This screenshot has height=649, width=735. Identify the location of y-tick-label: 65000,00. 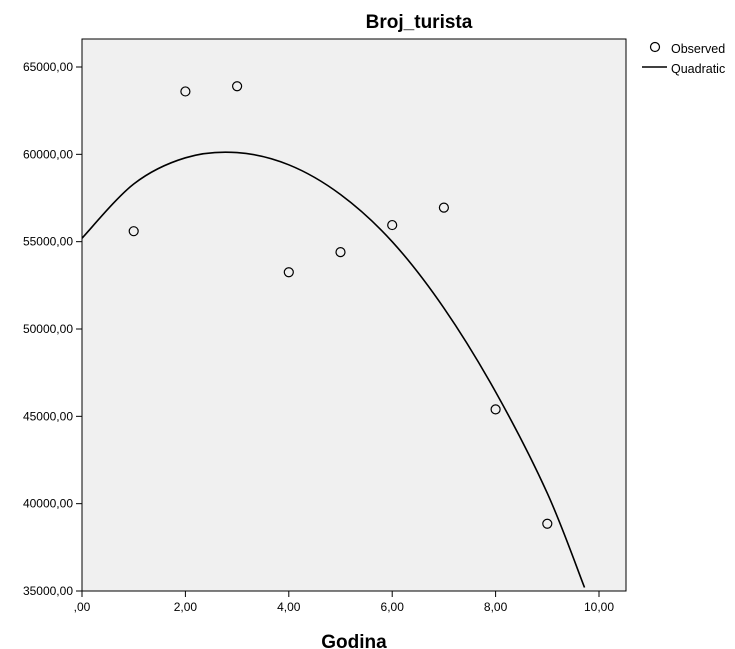
(48, 67).